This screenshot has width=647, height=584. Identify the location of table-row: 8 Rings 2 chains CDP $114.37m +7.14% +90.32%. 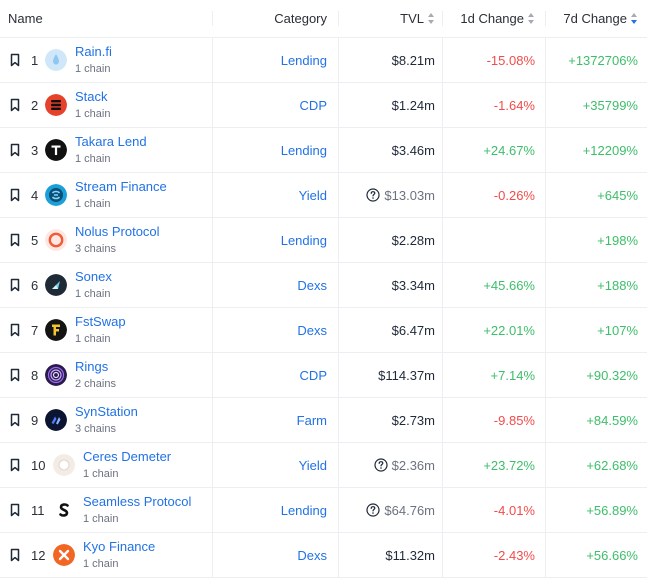
(323, 375).